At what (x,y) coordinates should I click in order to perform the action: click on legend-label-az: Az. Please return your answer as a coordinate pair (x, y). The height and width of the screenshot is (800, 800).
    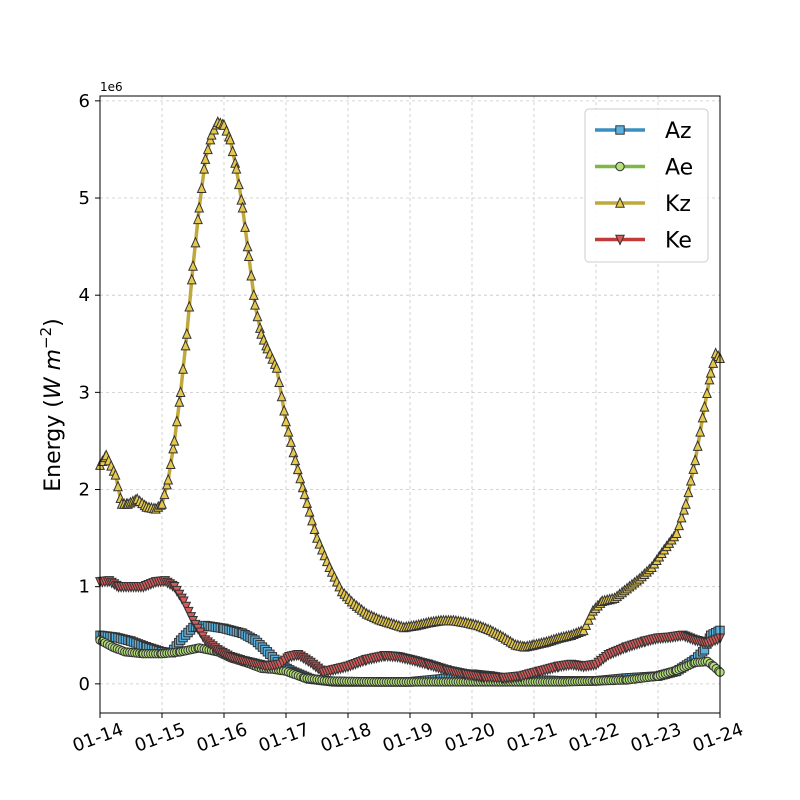
    Looking at the image, I should click on (678, 131).